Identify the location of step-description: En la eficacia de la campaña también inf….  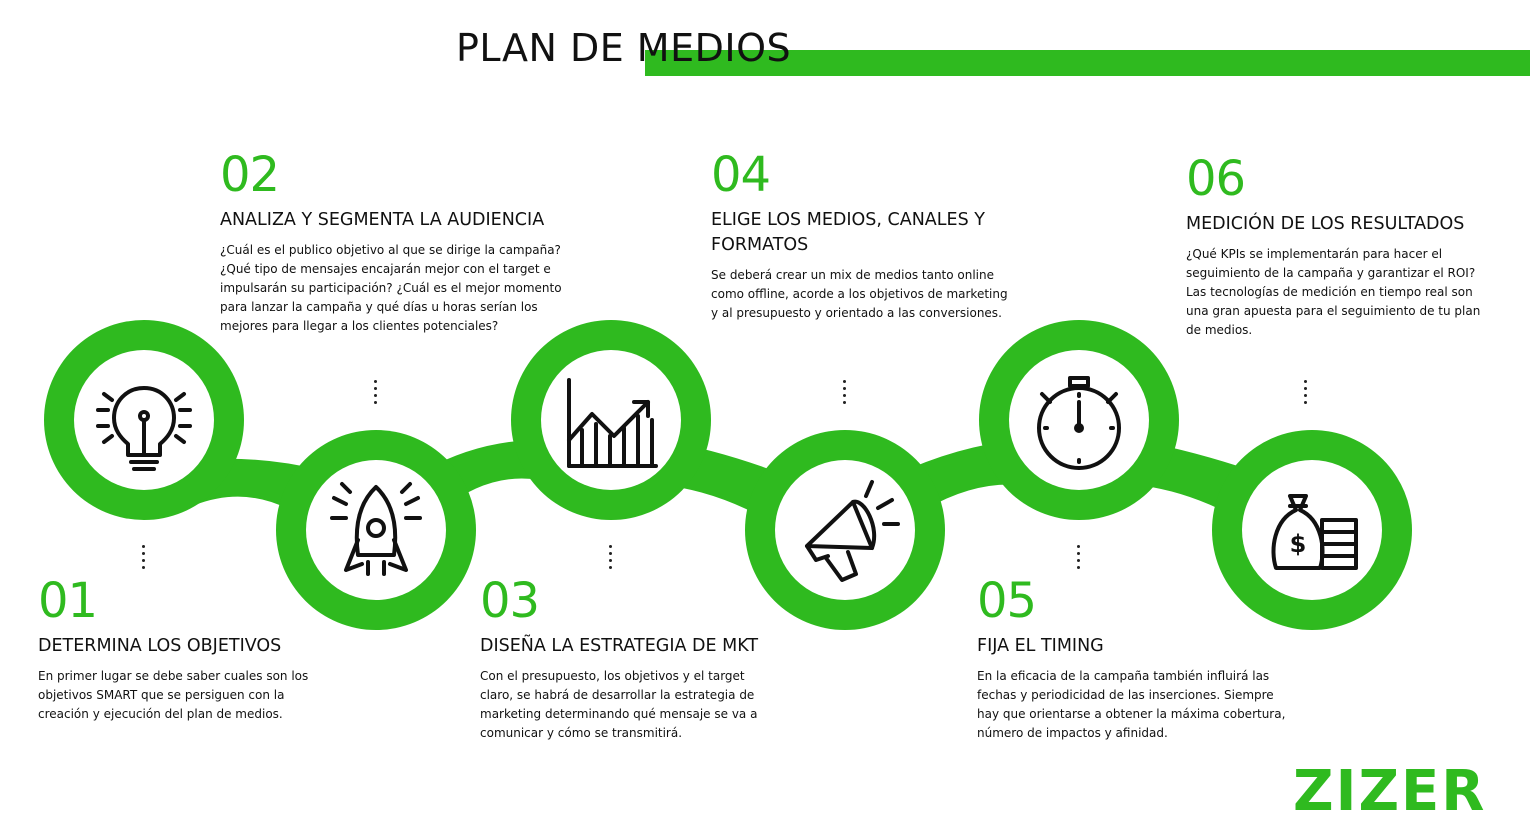
(1131, 704).